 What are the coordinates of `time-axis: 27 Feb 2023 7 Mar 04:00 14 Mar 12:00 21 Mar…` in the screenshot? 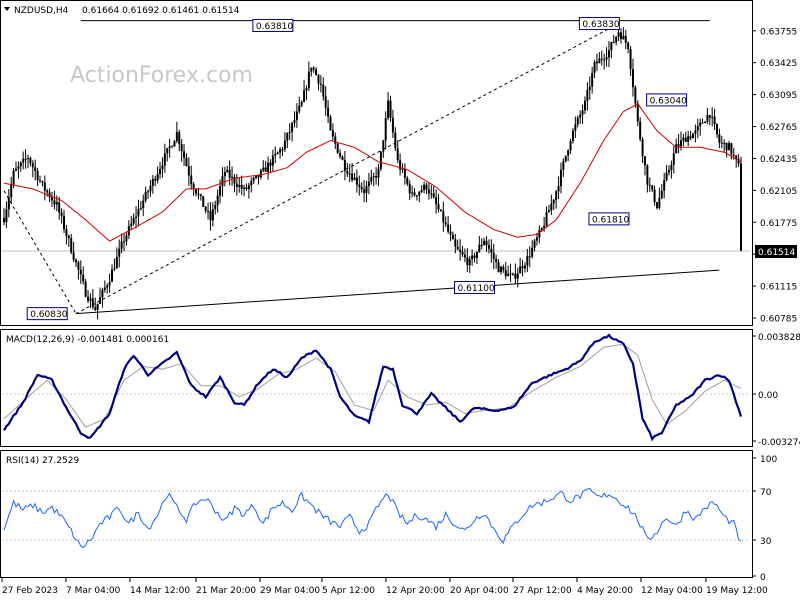 It's located at (384, 587).